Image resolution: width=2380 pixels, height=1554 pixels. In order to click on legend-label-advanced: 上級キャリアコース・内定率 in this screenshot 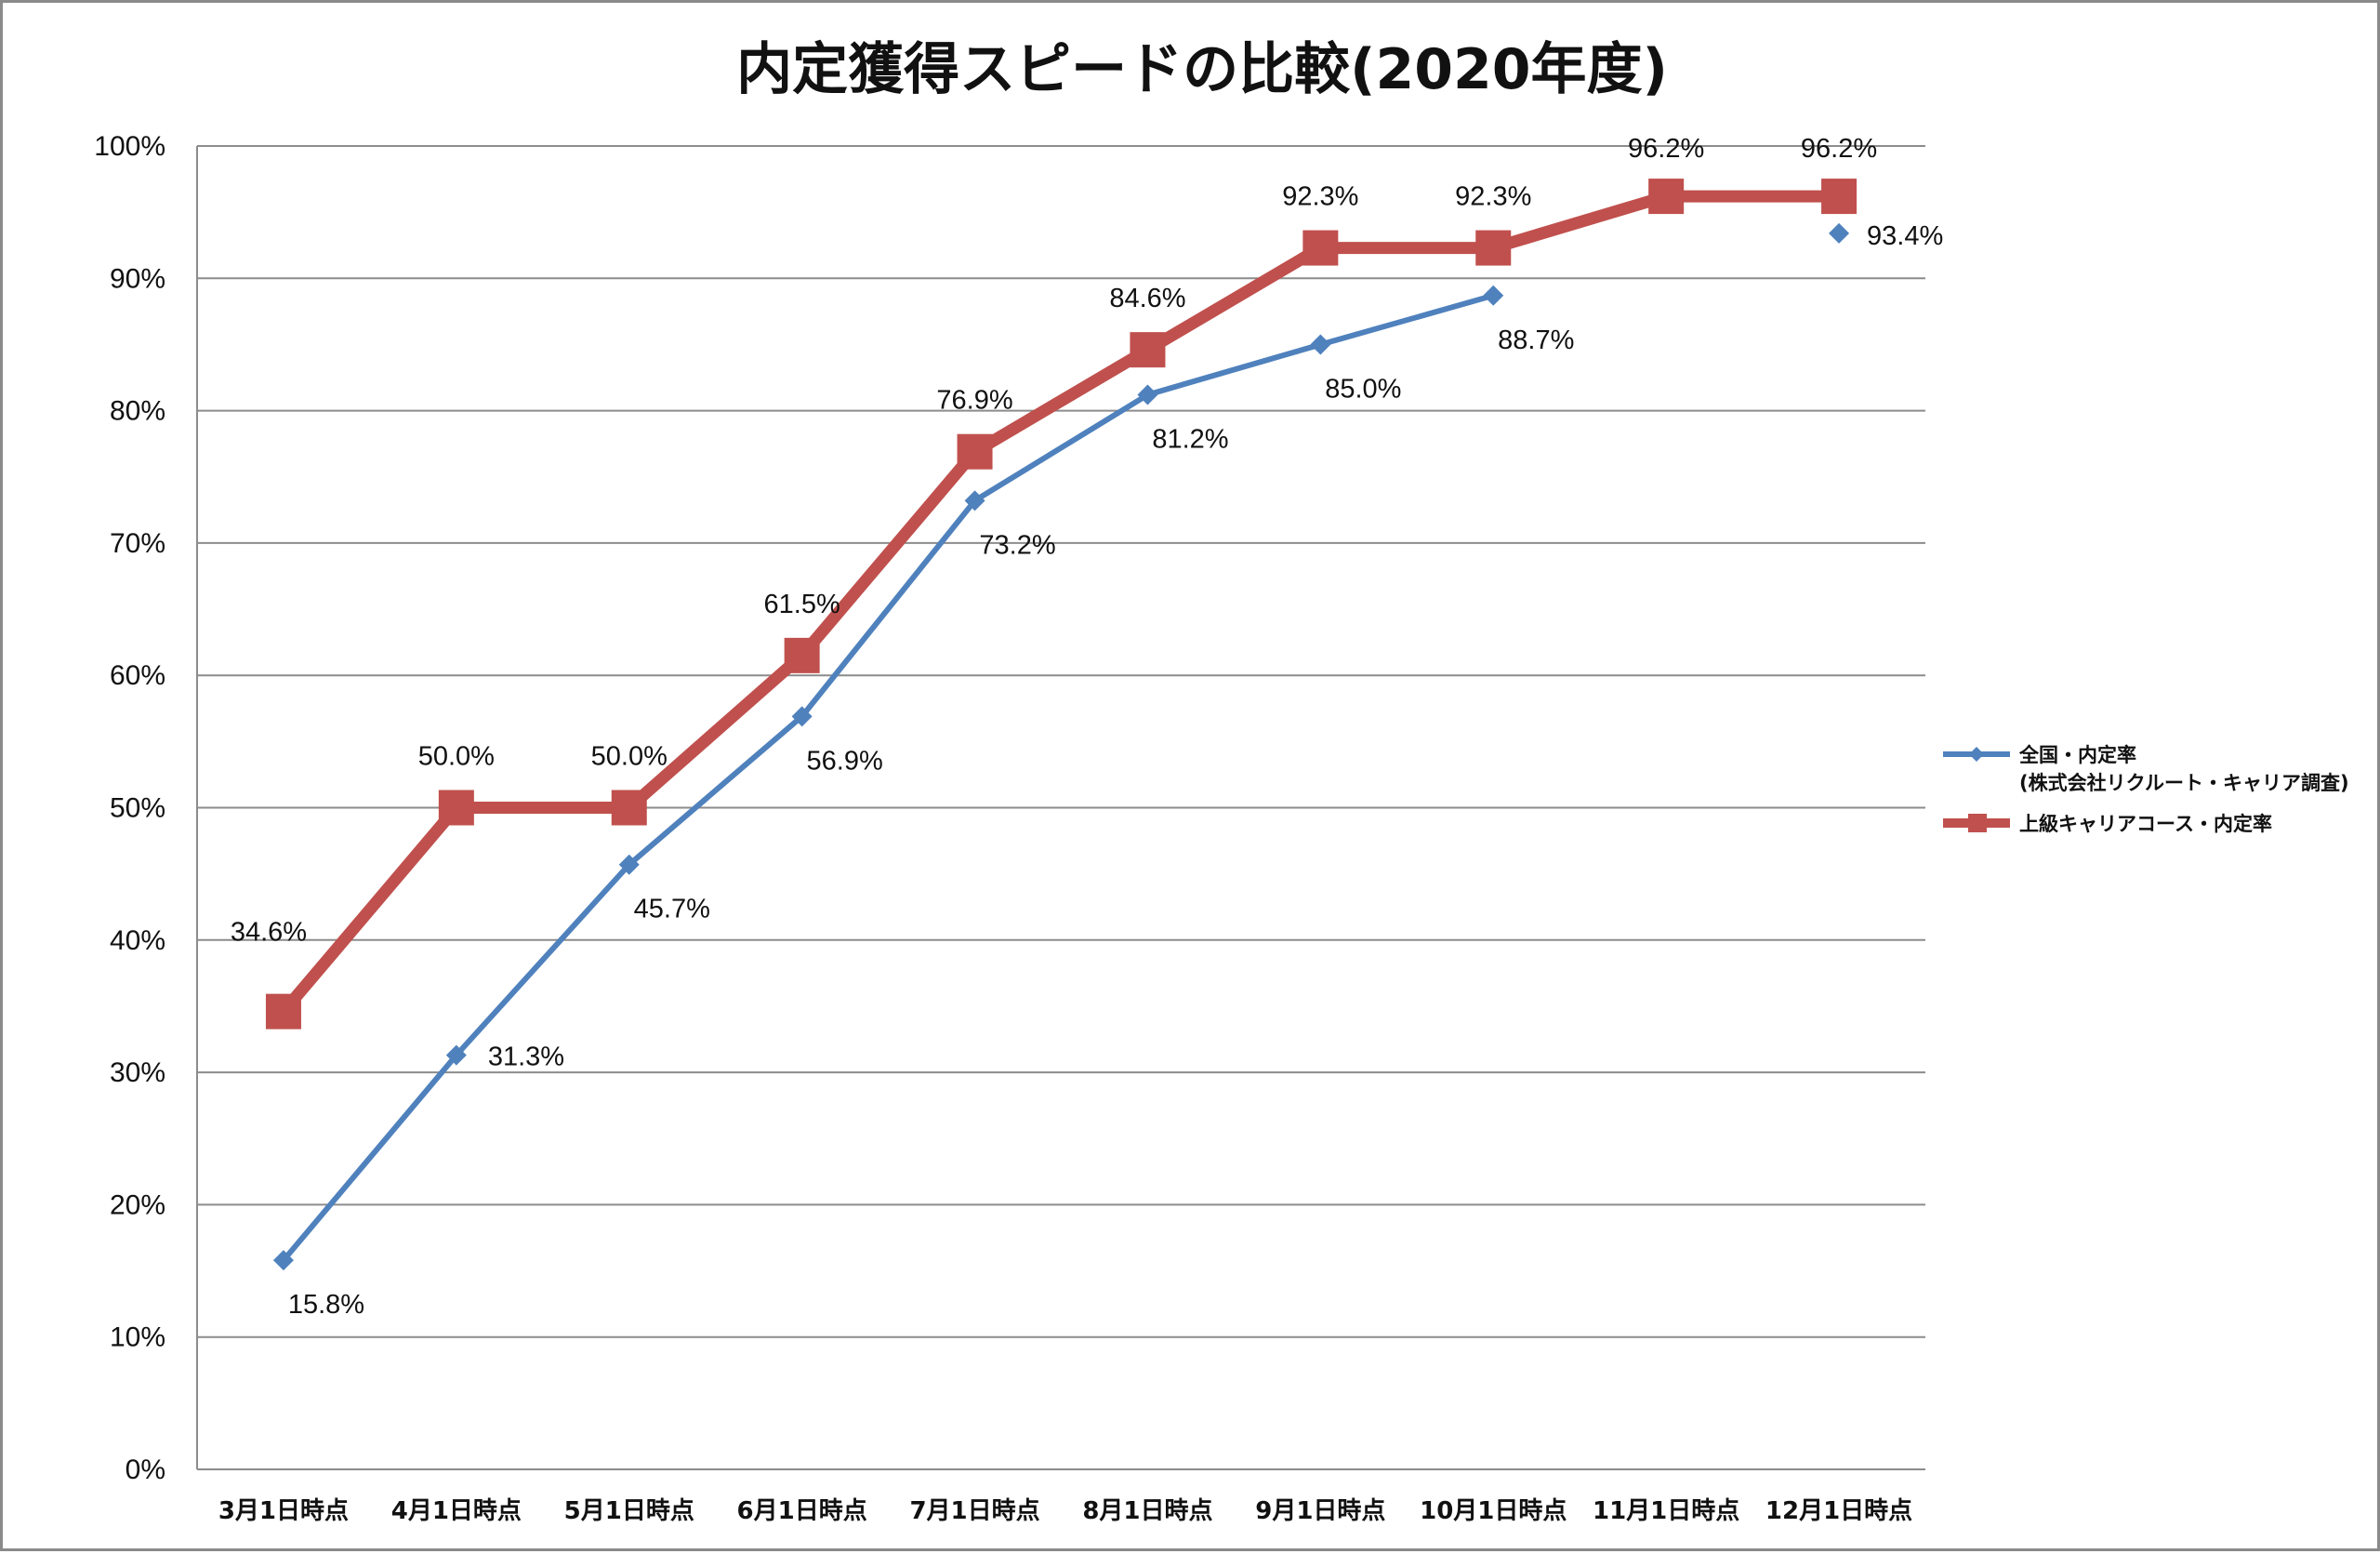, I will do `click(2145, 824)`.